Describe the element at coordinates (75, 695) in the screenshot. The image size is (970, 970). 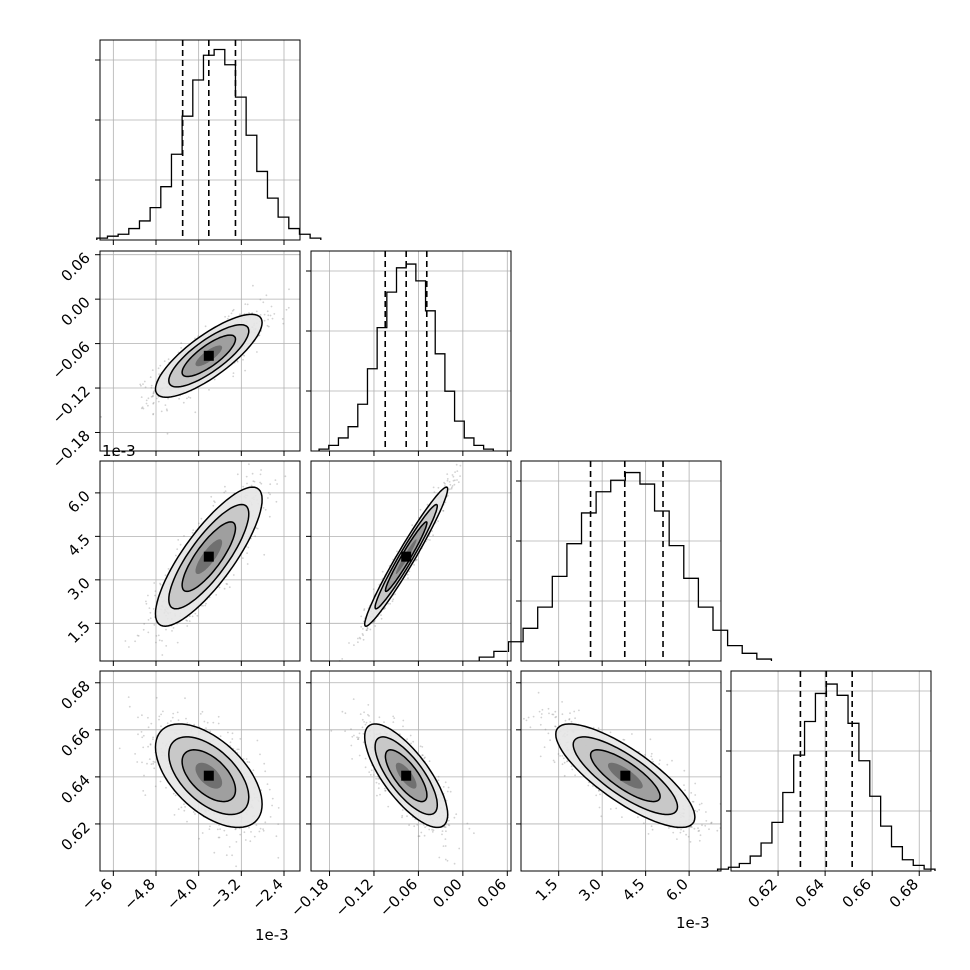
I see `y-tick-label: 0.68` at that location.